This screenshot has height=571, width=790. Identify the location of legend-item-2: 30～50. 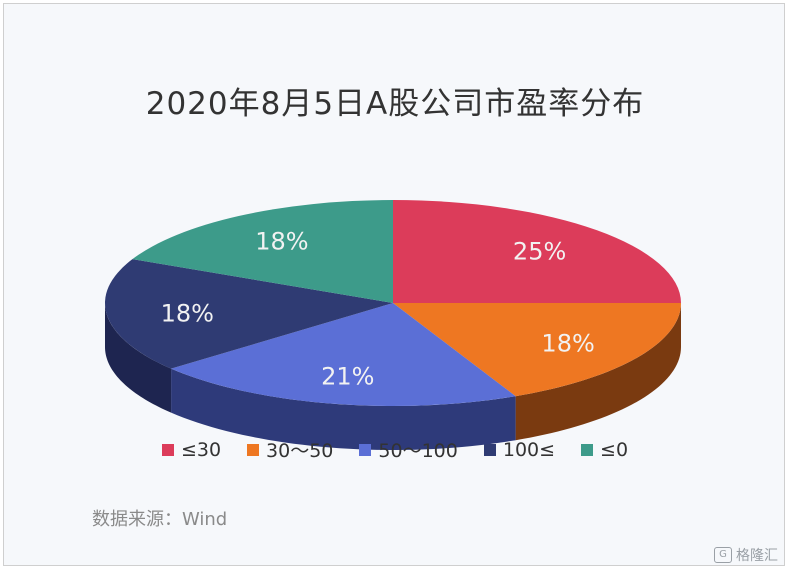
(290, 449).